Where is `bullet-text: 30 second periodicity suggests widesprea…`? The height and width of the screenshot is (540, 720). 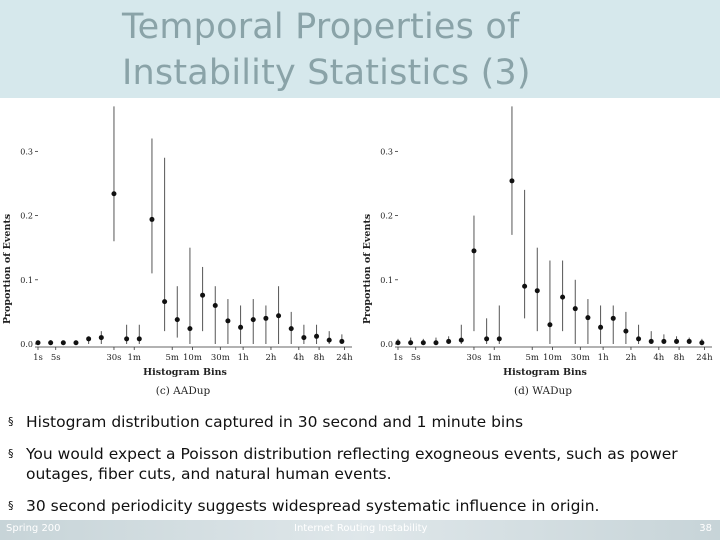
bullet-text: 30 second periodicity suggests widesprea… is located at coordinates (313, 506).